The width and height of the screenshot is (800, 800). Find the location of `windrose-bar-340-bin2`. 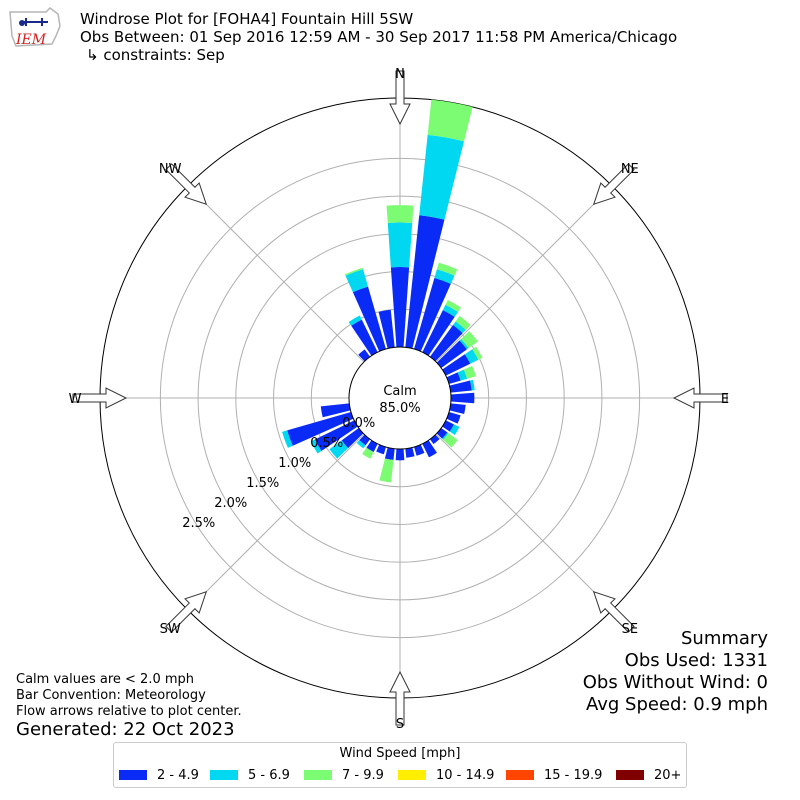

windrose-bar-340-bin2 is located at coordinates (354, 271).